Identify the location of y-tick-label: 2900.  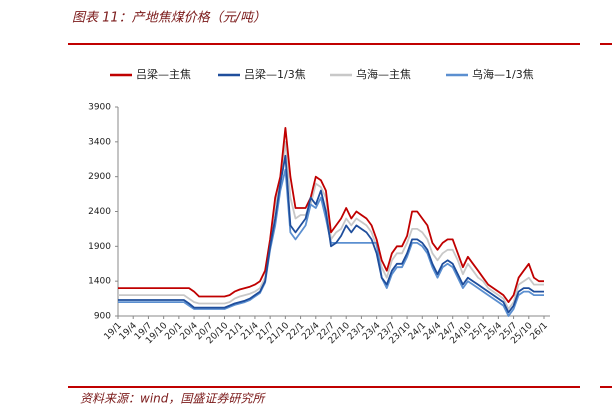
(99, 177).